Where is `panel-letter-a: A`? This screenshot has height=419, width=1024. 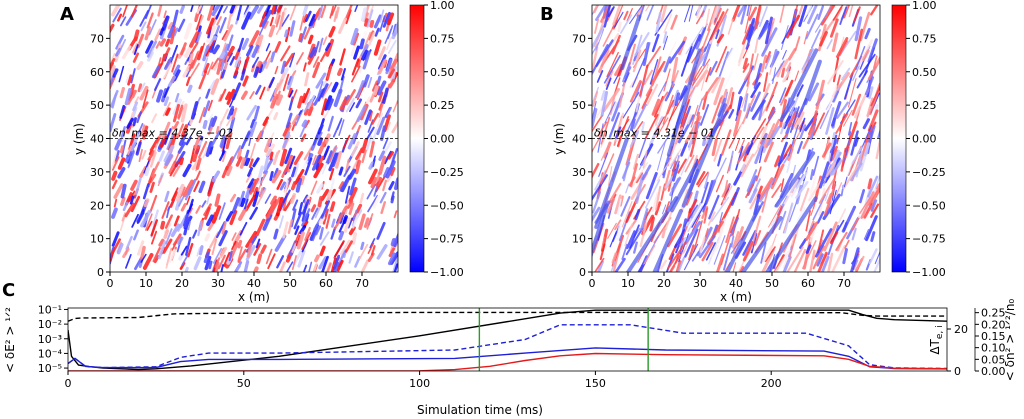 panel-letter-a: A is located at coordinates (67, 14).